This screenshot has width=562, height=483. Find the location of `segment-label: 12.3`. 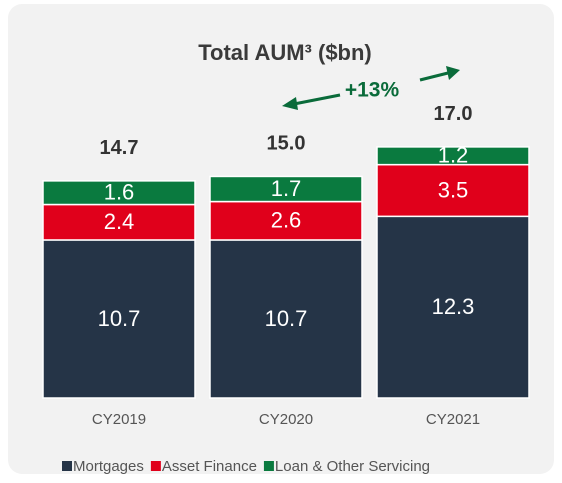

segment-label: 12.3 is located at coordinates (453, 306).